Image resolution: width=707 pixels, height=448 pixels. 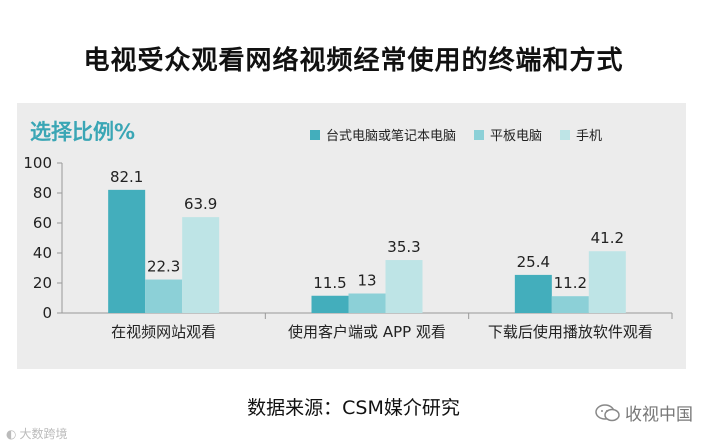 I want to click on y-tick-label: 80, so click(x=42, y=193).